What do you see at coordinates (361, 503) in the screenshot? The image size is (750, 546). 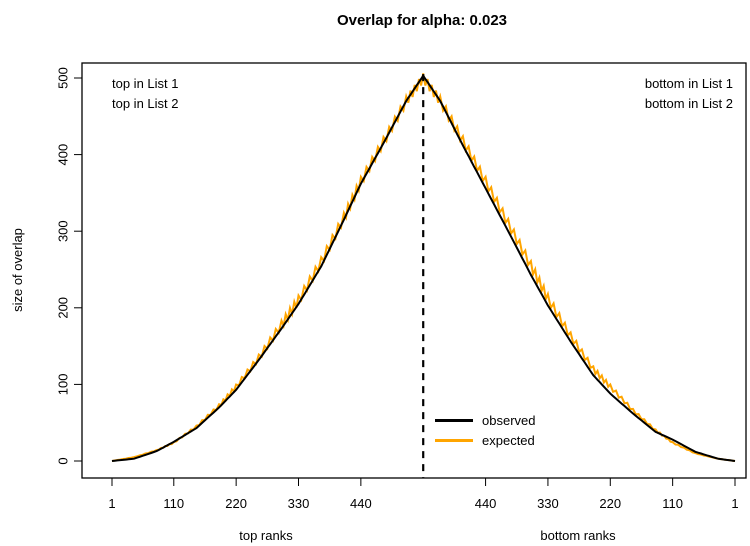 I see `x-tick-label-4: 440` at bounding box center [361, 503].